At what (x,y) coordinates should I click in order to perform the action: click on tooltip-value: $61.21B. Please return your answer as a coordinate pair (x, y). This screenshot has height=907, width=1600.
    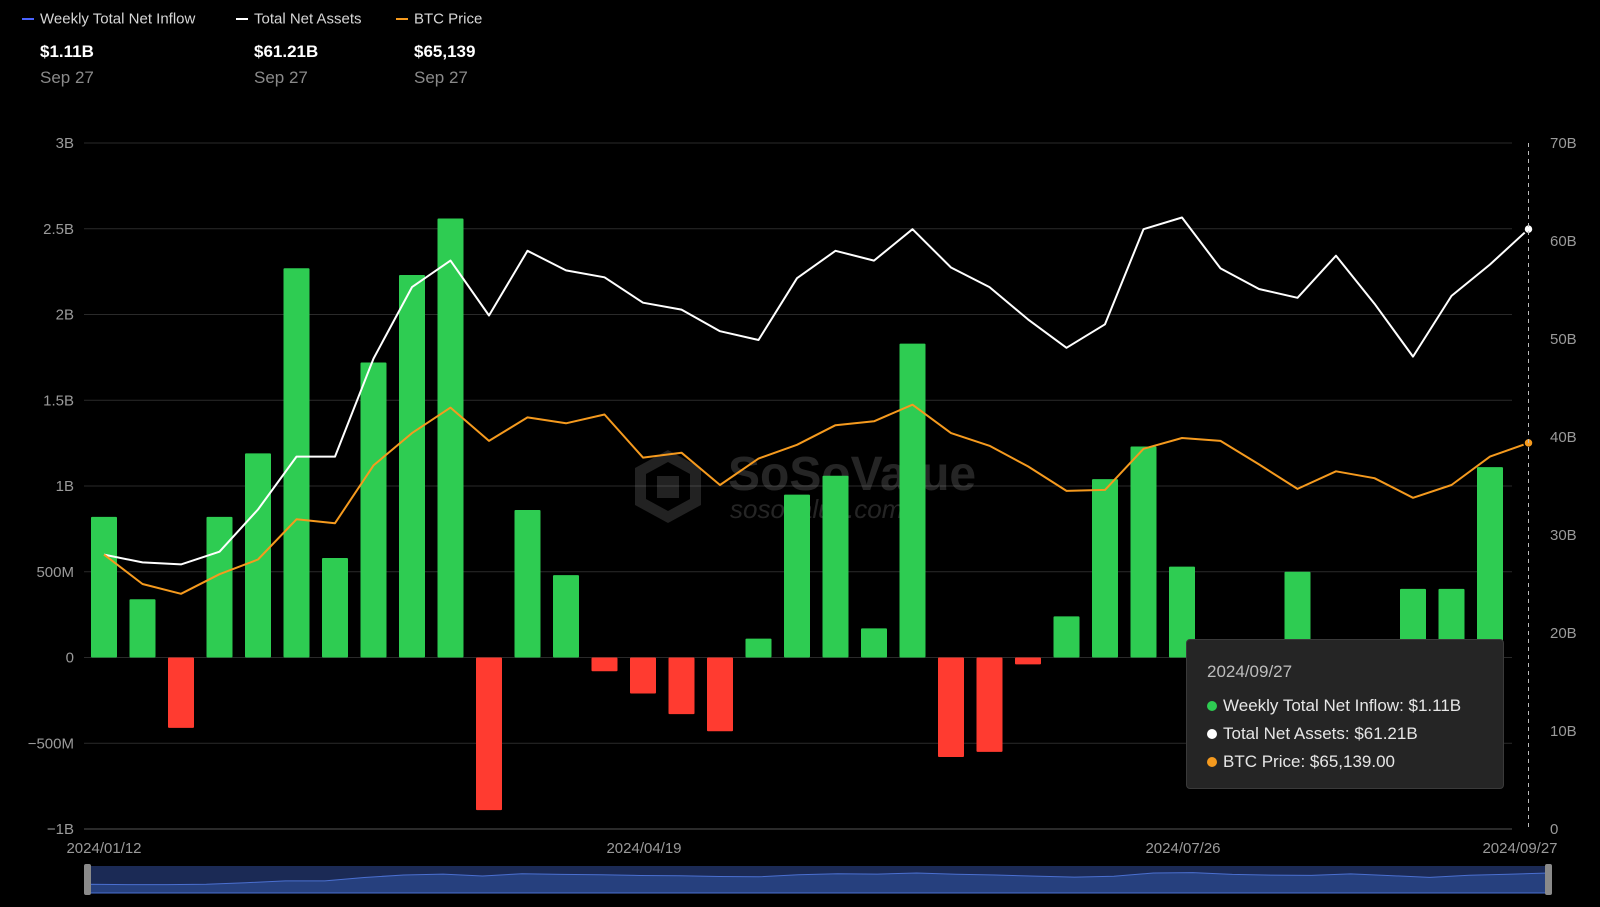
    Looking at the image, I should click on (1386, 734).